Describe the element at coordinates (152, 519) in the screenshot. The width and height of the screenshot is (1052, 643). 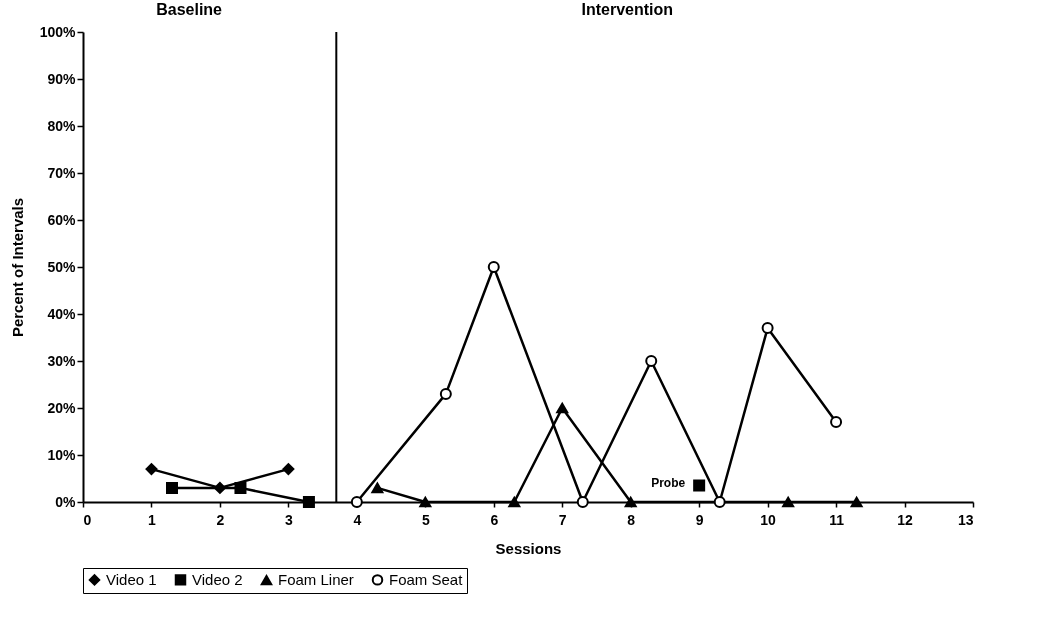
I see `x-tick-label: 1` at that location.